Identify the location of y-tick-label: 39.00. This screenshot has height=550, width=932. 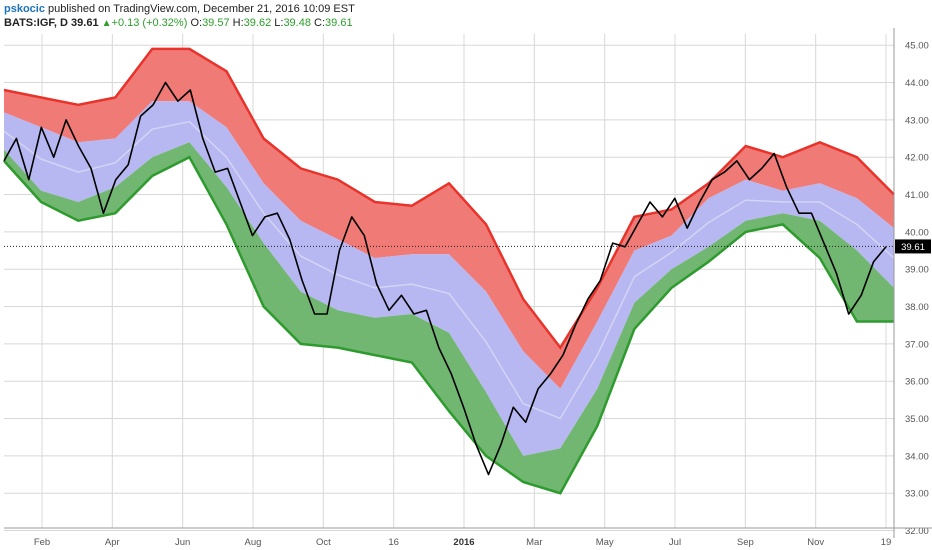
(917, 270).